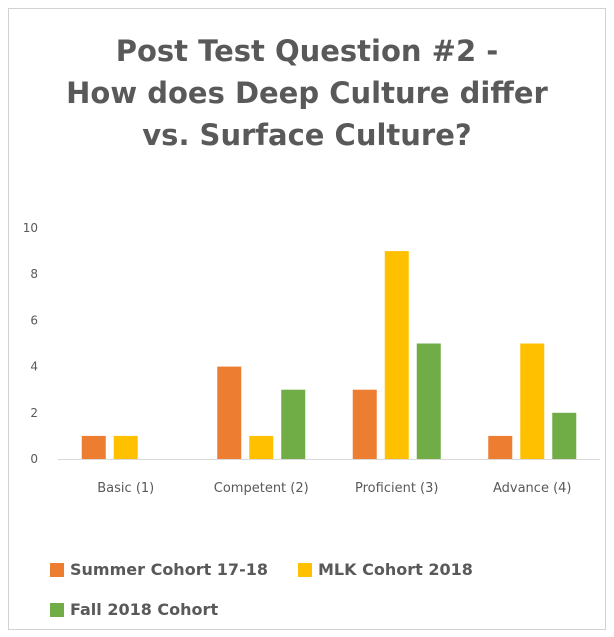  What do you see at coordinates (30, 228) in the screenshot?
I see `y-tick-label: 10` at bounding box center [30, 228].